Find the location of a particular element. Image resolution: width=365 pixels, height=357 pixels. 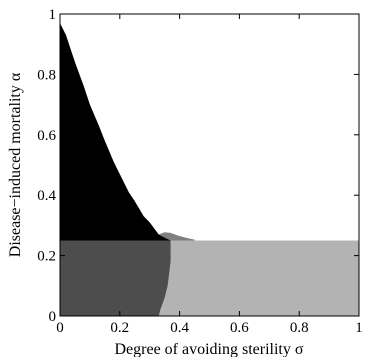

y-tick-label: 0.6 is located at coordinates (46, 136).